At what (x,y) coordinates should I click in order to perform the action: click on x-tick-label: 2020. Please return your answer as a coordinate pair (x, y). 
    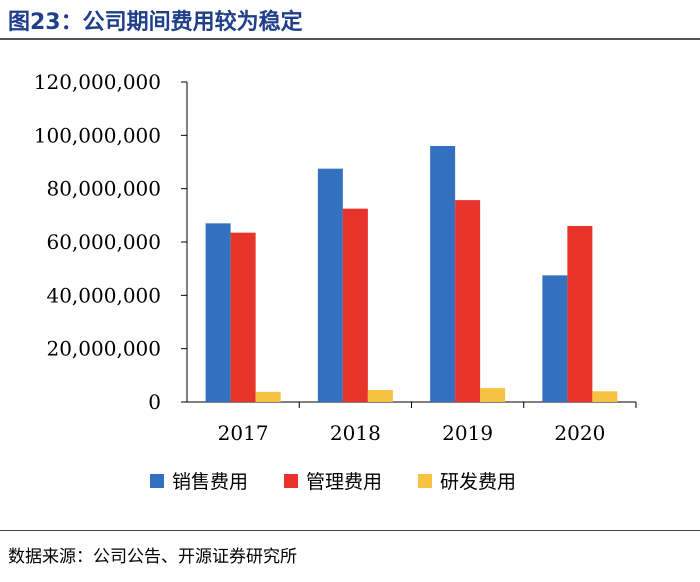
    Looking at the image, I should click on (579, 433).